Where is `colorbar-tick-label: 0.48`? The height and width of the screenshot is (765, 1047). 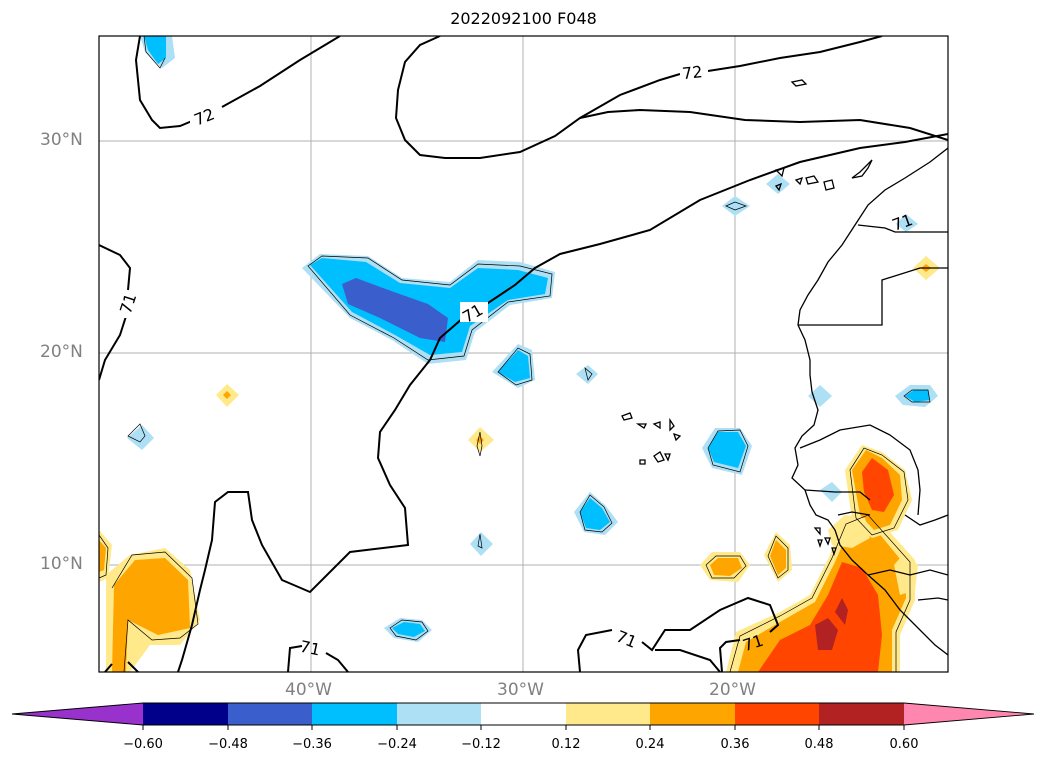 colorbar-tick-label: 0.48 is located at coordinates (819, 744).